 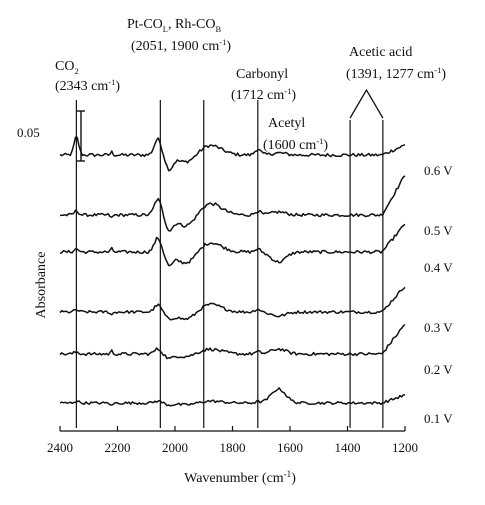 I want to click on potential-labels: 0.6 V 0.5 V 0.4 V 0.3 V 0.2 V 0.1 V, so click(x=438, y=294).